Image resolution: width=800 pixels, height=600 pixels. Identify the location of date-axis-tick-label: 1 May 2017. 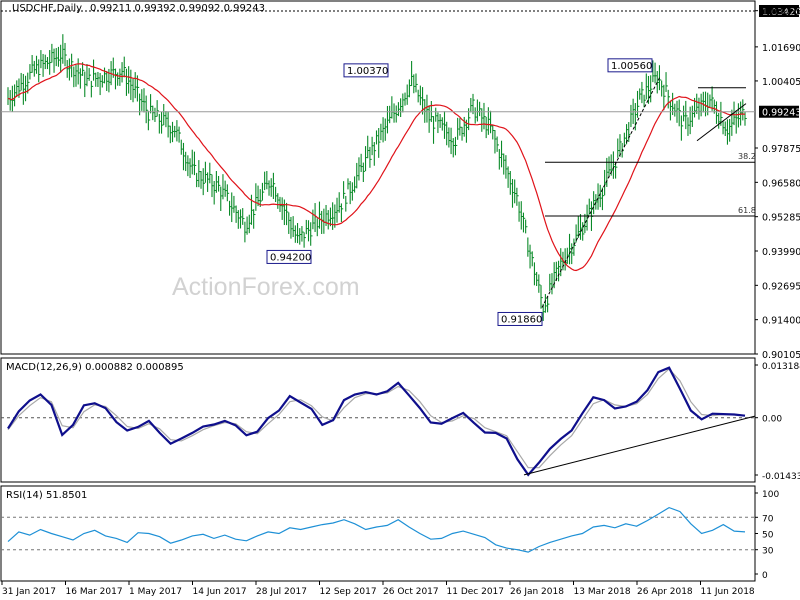
(155, 592).